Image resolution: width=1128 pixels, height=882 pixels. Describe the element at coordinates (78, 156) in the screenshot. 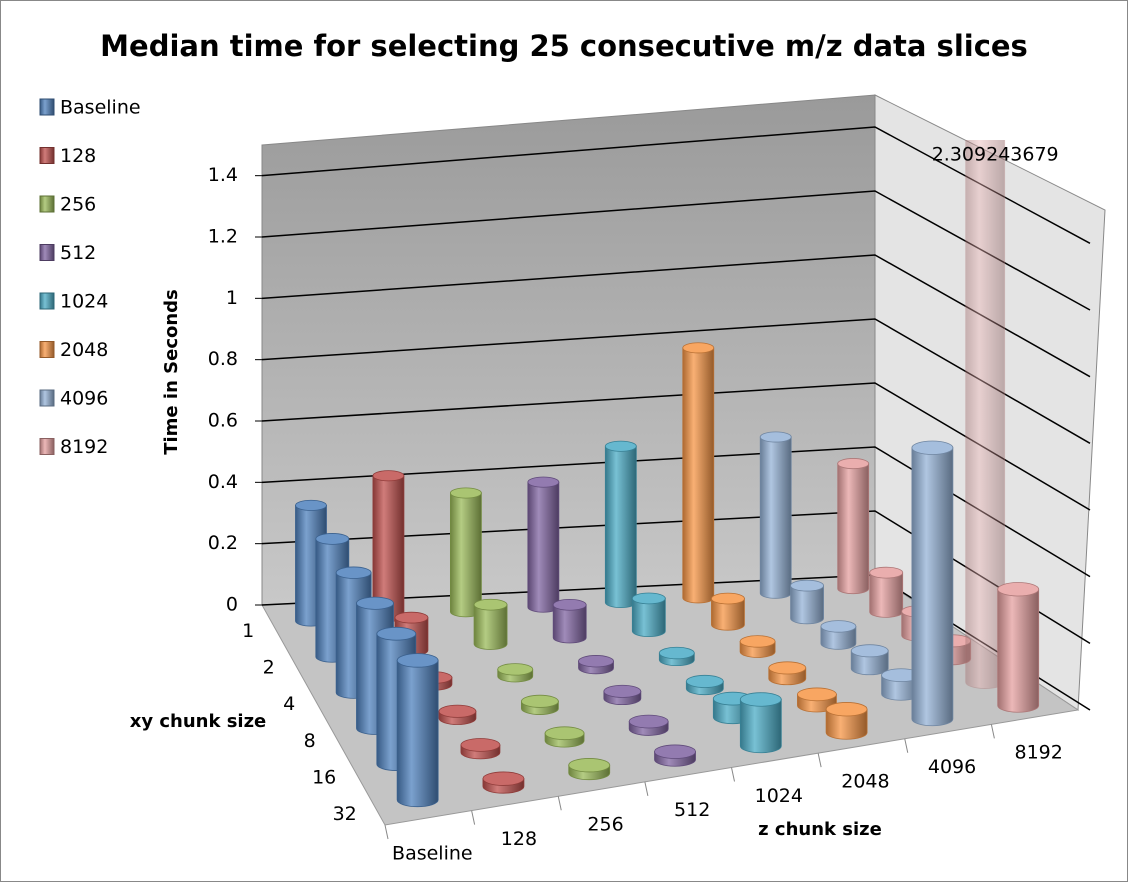

I see `legend-label: 128` at that location.